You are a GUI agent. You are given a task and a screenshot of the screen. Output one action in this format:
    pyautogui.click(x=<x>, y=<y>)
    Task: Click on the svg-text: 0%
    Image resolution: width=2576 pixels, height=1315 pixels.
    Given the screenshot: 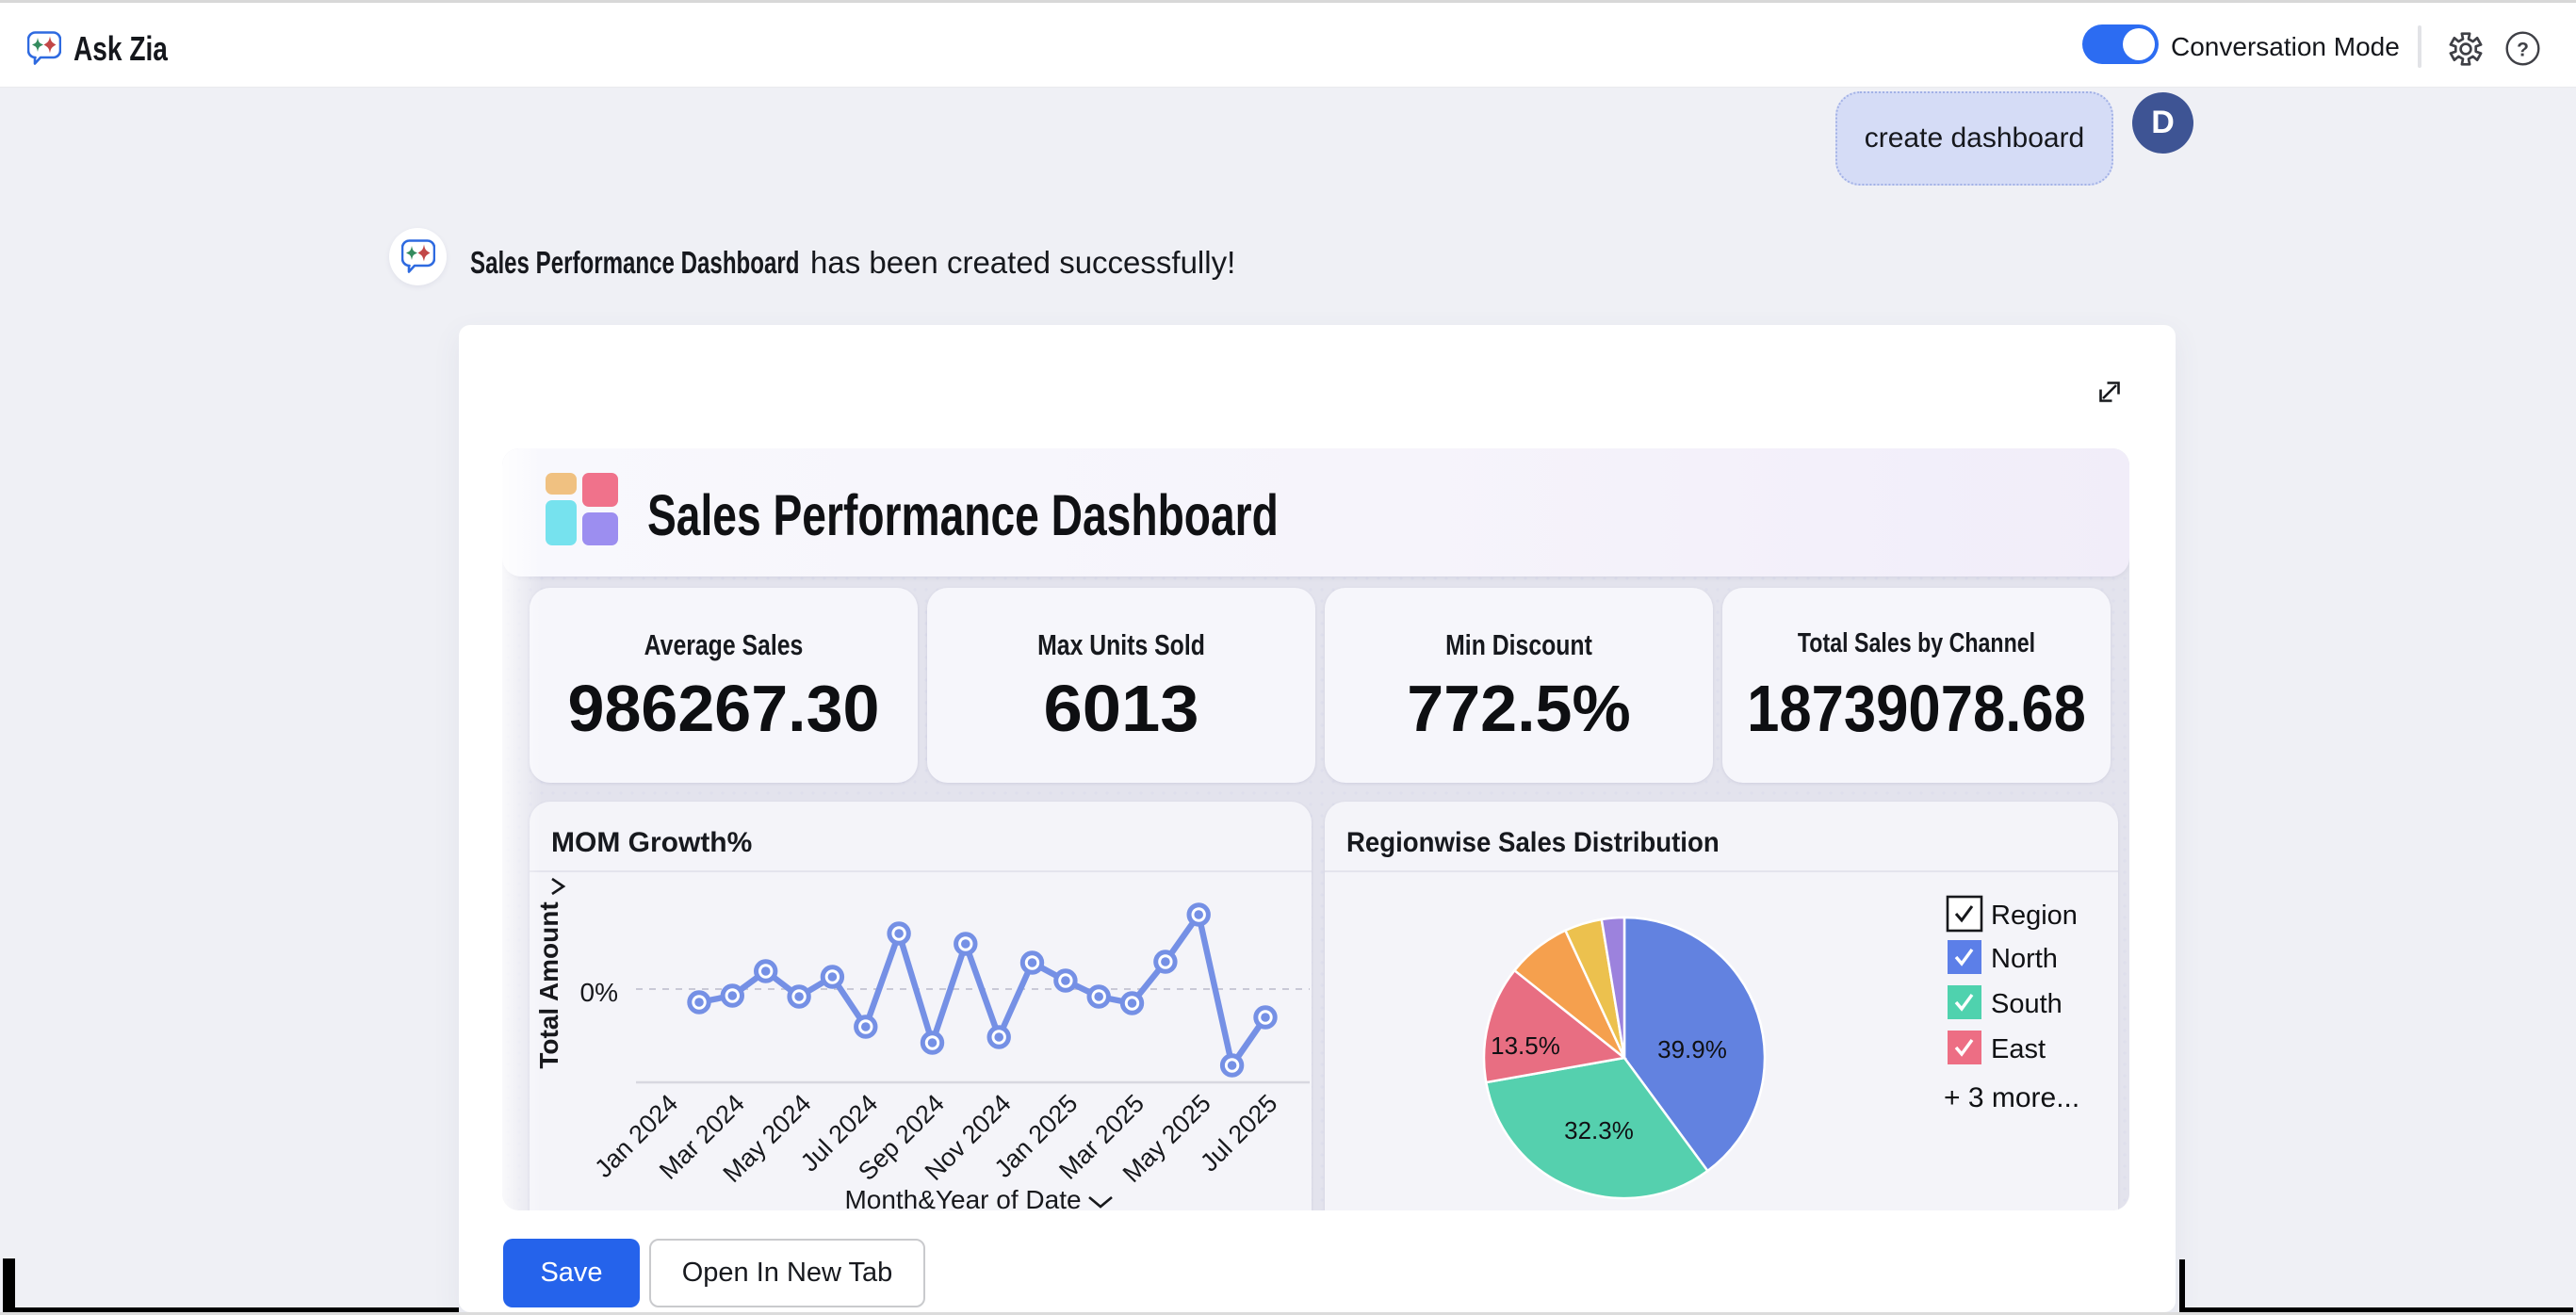 What is the action you would take?
    pyautogui.click(x=599, y=992)
    